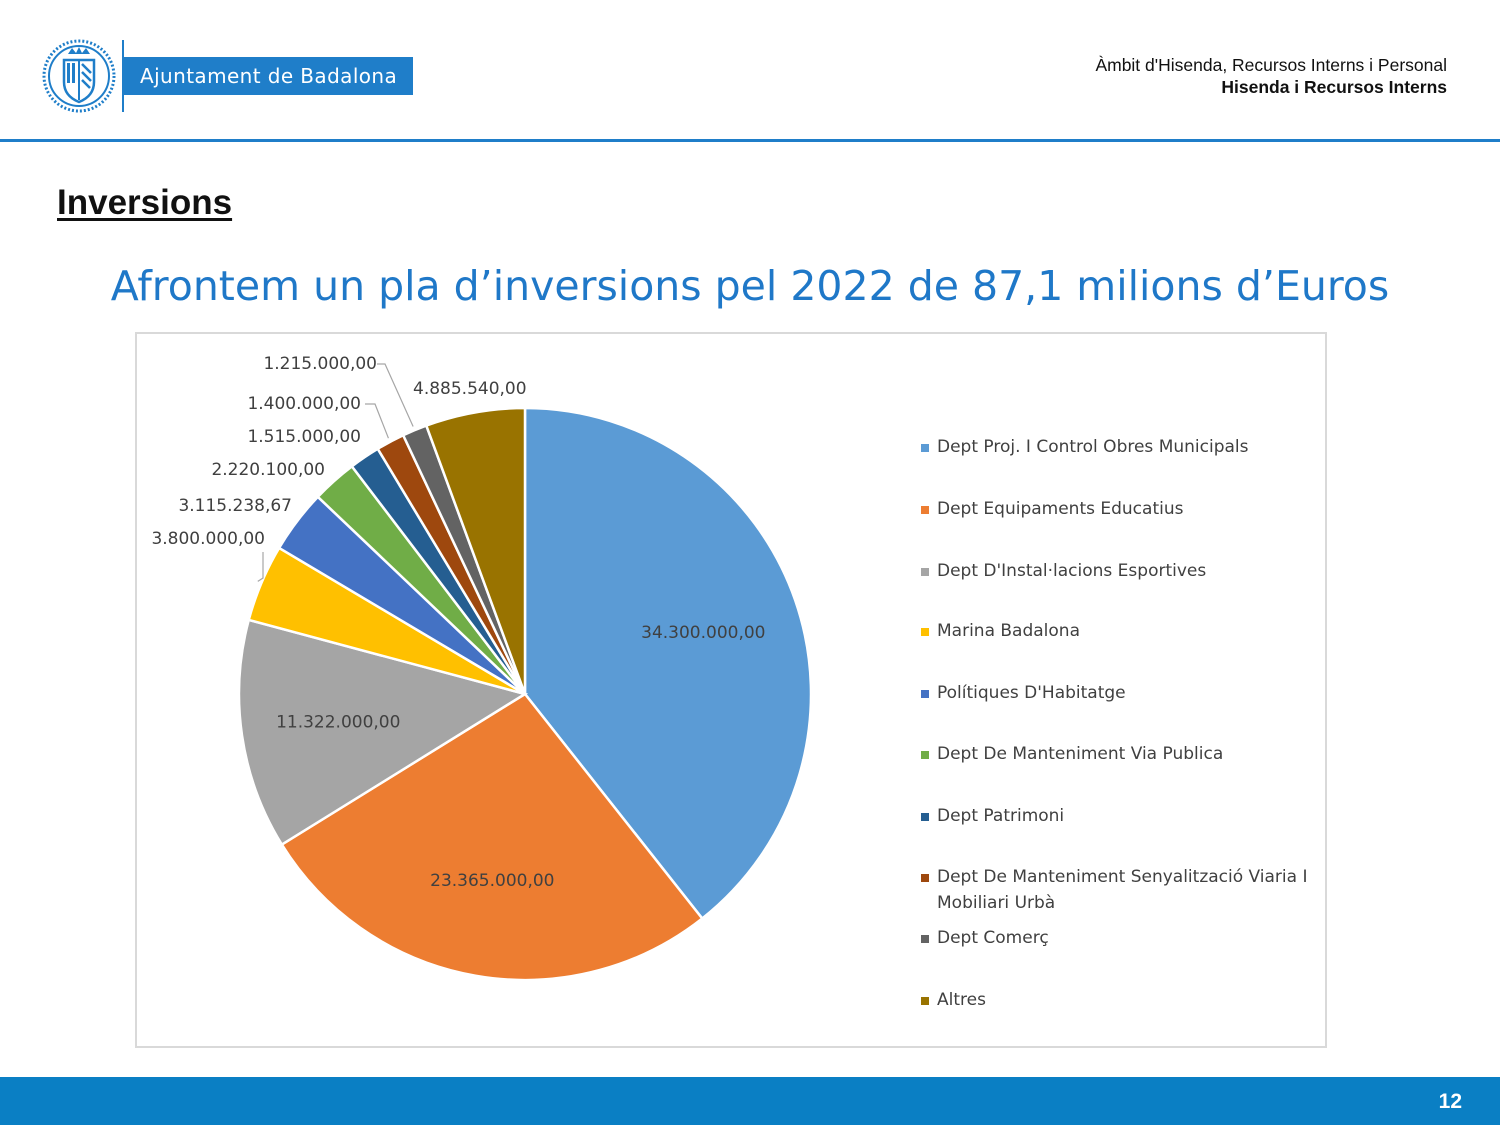 This screenshot has height=1125, width=1500. Describe the element at coordinates (268, 76) in the screenshot. I see `organization-name: Ajuntament de Badalona` at that location.